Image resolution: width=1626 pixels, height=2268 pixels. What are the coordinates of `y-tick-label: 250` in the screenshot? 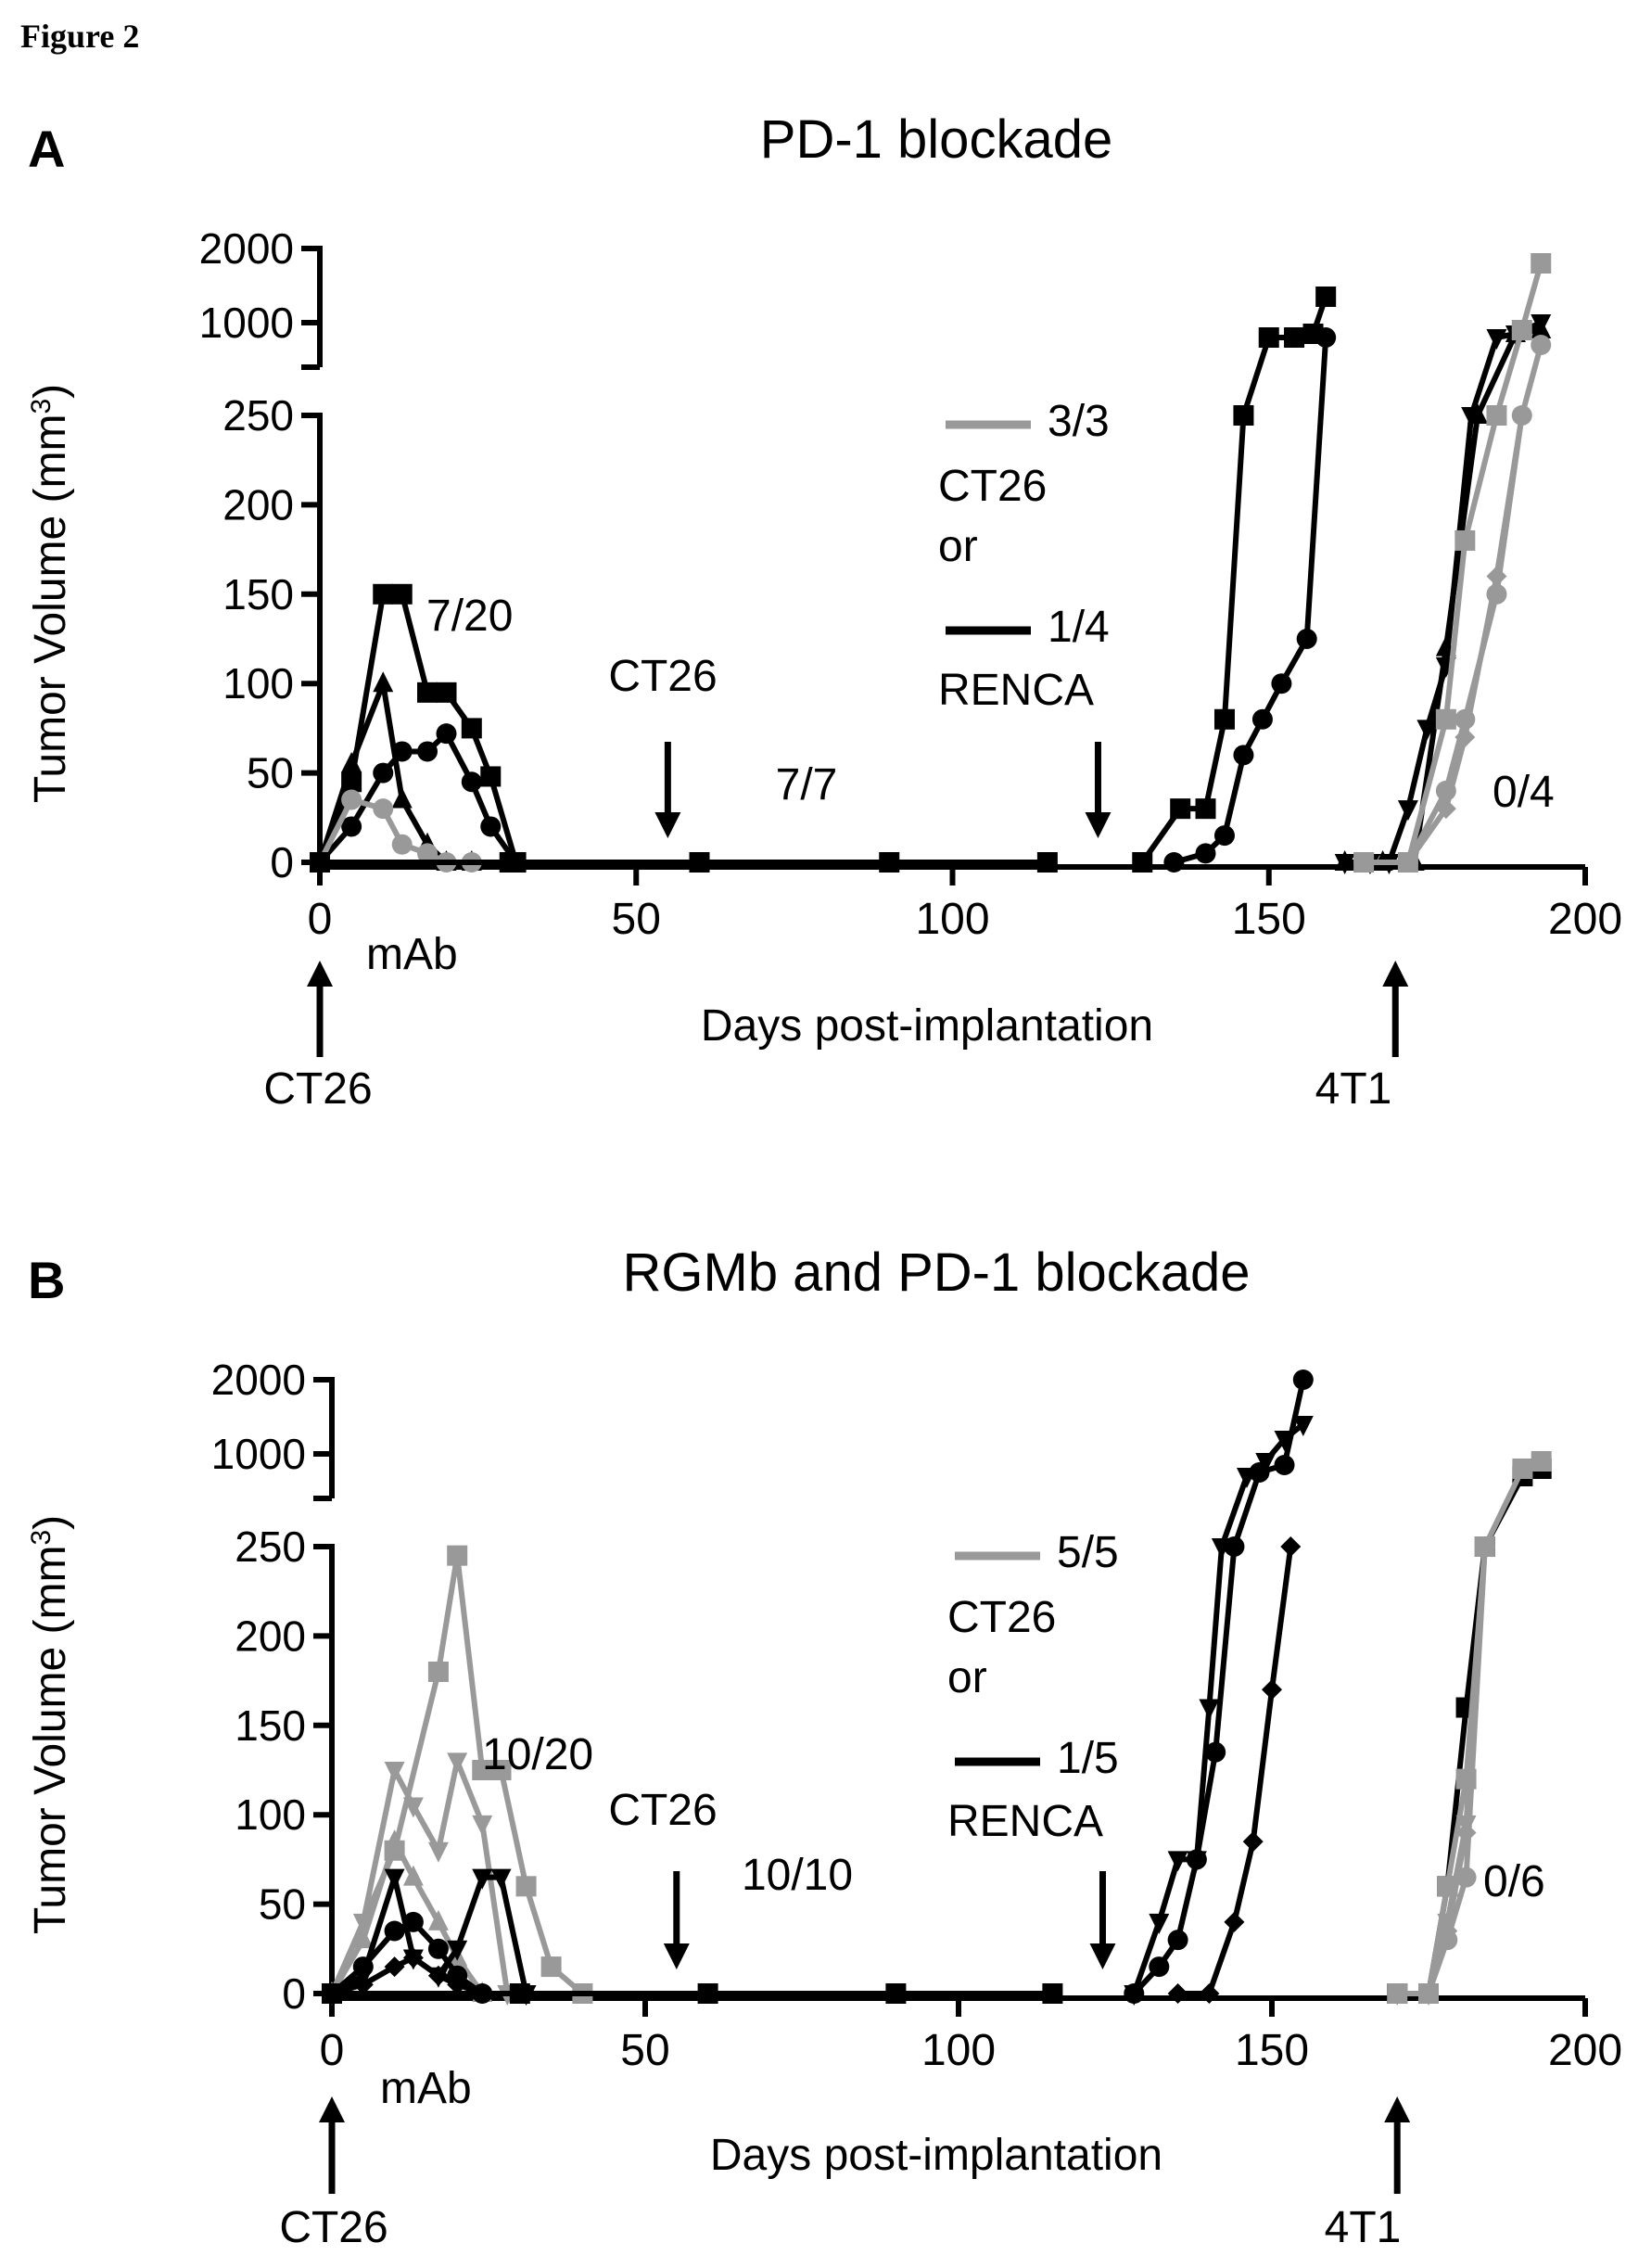 It's located at (258, 415).